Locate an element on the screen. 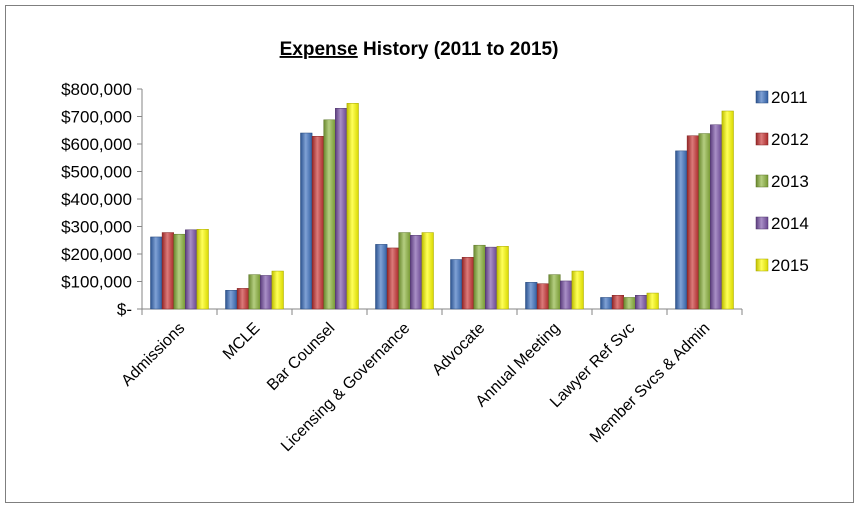 The width and height of the screenshot is (861, 510). y-tick-label: $500,000 is located at coordinates (96, 172).